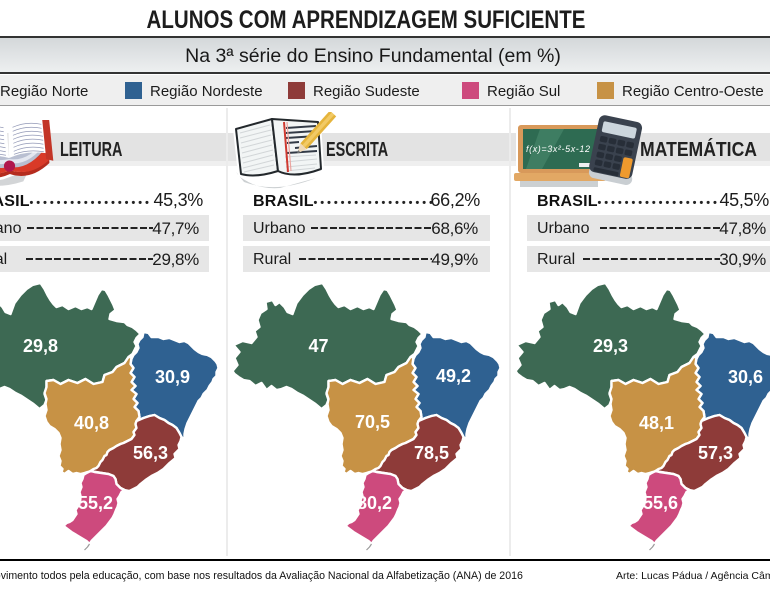 Image resolution: width=770 pixels, height=590 pixels. Describe the element at coordinates (172, 377) in the screenshot. I see `svg-text: 30,9` at that location.